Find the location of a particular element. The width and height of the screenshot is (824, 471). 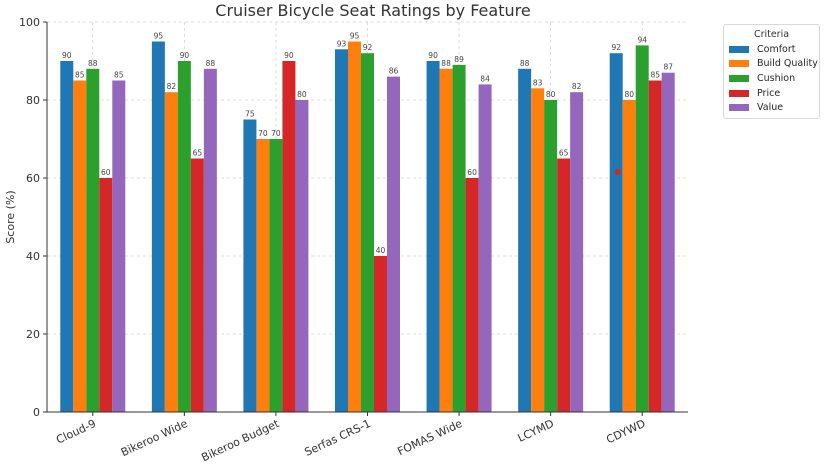

x-tick-label: FOMAS Wide is located at coordinates (429, 437).